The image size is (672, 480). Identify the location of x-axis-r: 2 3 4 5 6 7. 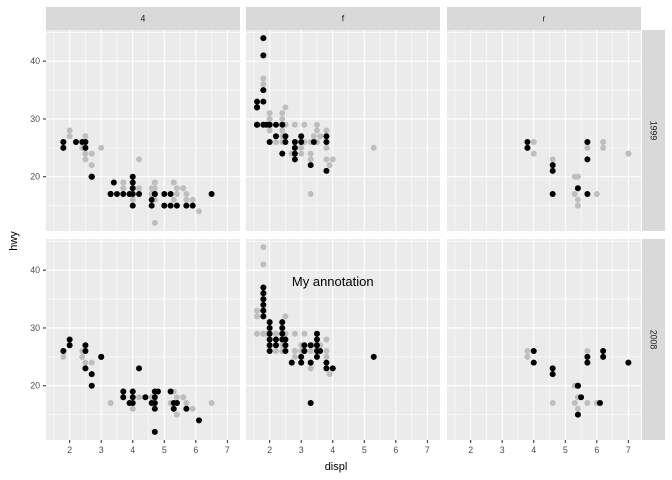
(549, 447).